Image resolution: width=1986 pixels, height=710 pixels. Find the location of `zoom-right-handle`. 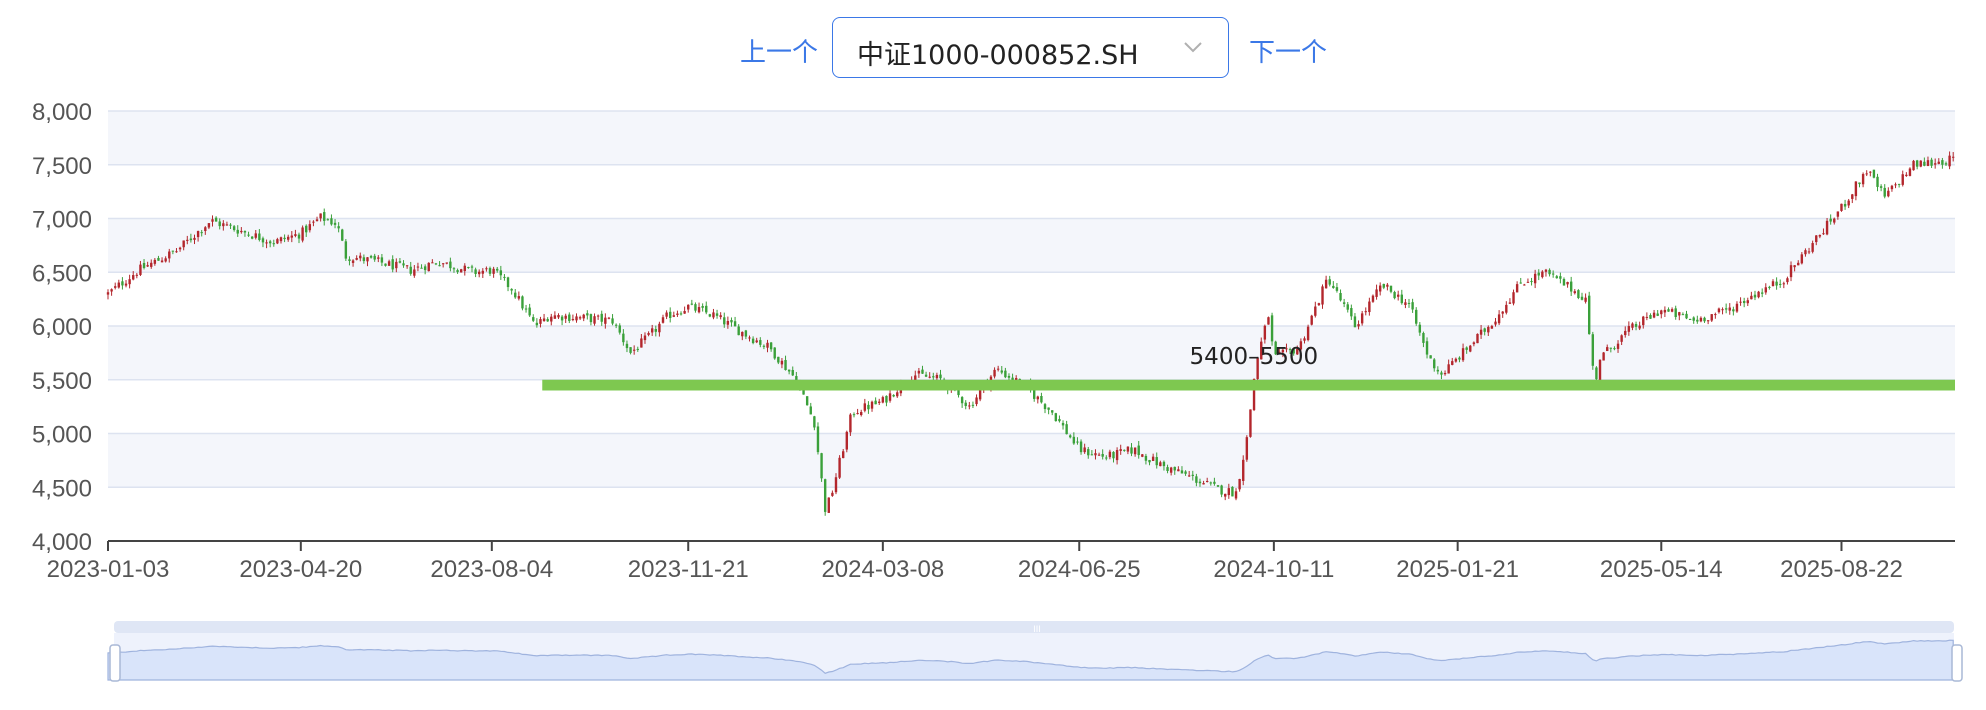

zoom-right-handle is located at coordinates (1957, 663).